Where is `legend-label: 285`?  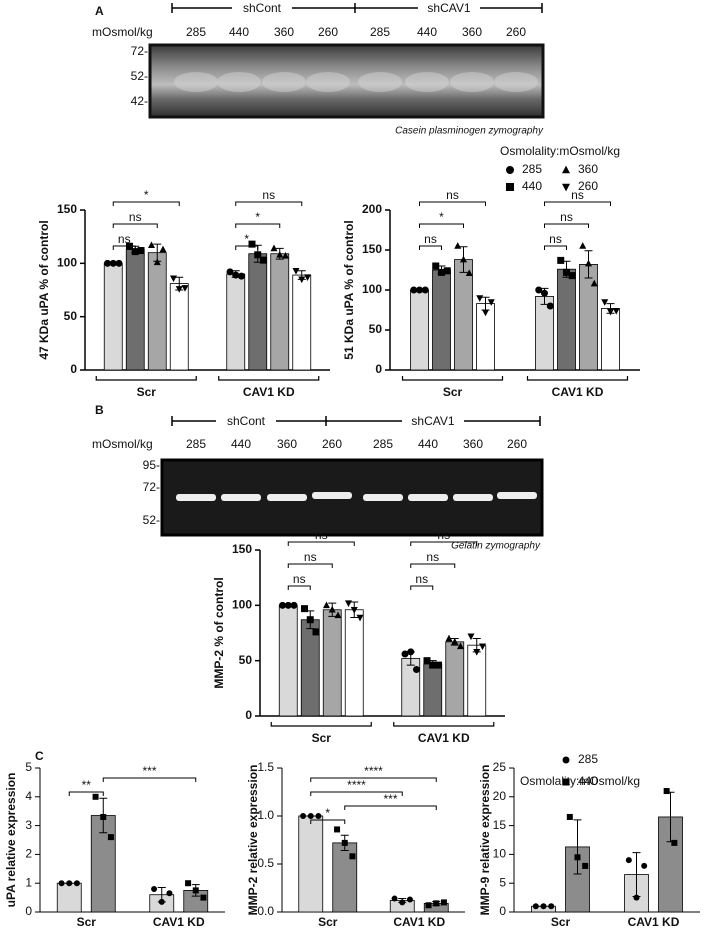
legend-label: 285 is located at coordinates (532, 169).